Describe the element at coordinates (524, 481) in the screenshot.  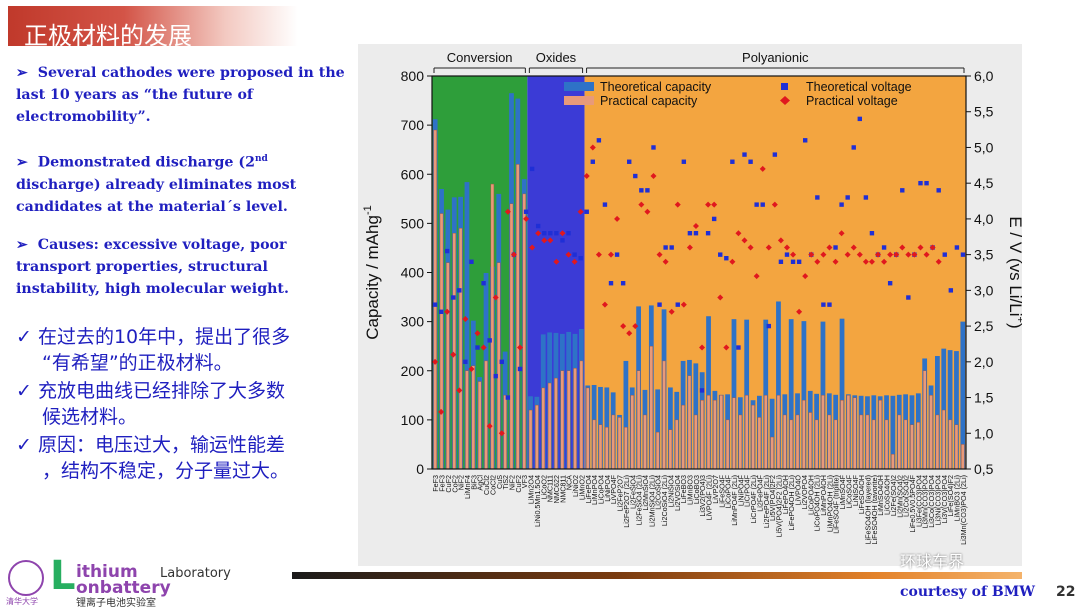
I see `x-tick-label: VF3` at that location.